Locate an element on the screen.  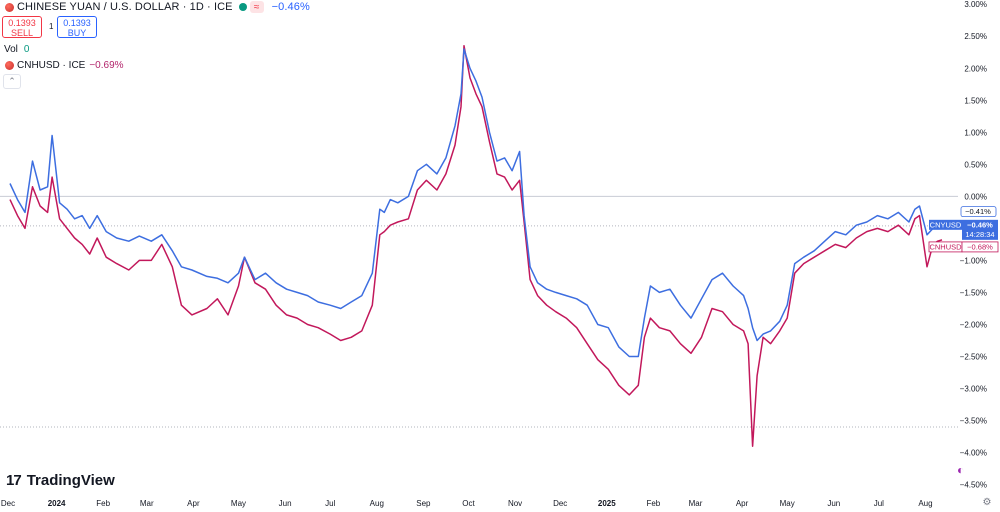
collapse-legend-icon: ⌃ is located at coordinates (12, 81).